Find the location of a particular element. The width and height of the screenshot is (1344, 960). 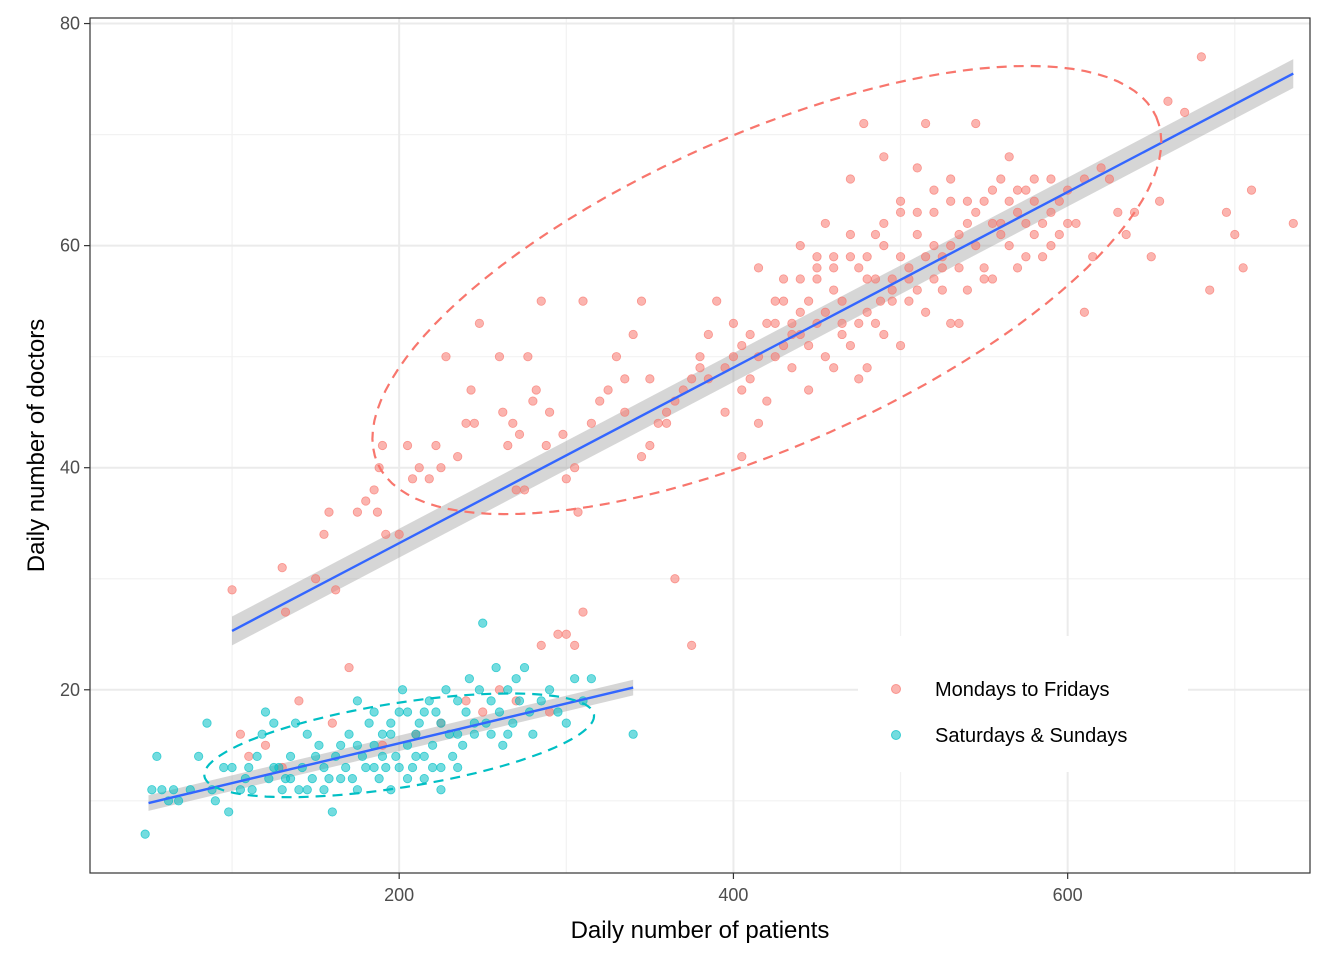

y-tick-label: 60 is located at coordinates (70, 246).